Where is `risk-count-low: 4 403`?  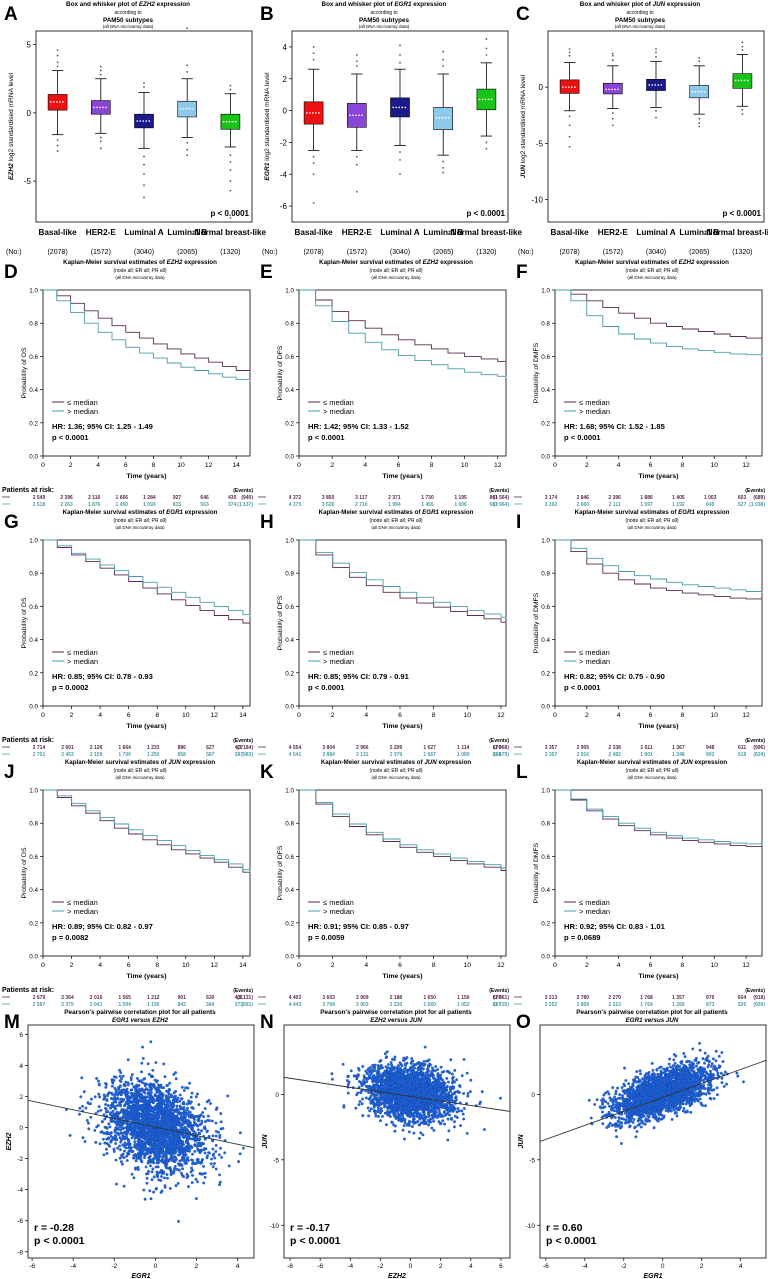
risk-count-low: 4 403 is located at coordinates (295, 998).